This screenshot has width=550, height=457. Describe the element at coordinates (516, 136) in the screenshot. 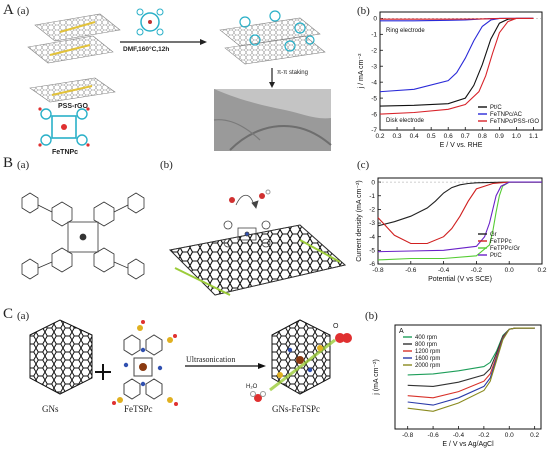

I see `x-tick-label: 1.0` at that location.